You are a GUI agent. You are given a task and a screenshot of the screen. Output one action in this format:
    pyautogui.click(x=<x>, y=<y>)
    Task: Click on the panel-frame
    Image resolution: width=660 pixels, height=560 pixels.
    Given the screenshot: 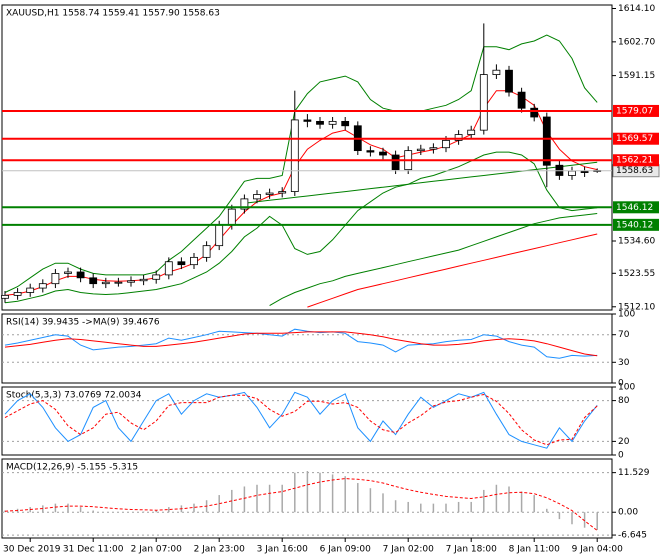 What is the action you would take?
    pyautogui.click(x=307, y=421)
    